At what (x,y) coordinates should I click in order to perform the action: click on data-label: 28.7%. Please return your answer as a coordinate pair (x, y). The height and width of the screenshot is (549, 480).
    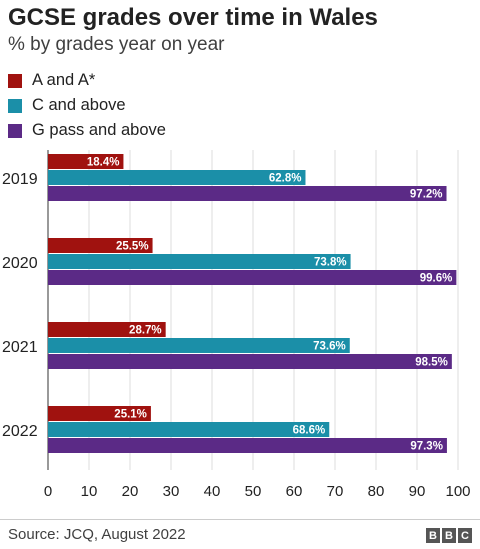
    Looking at the image, I should click on (145, 331).